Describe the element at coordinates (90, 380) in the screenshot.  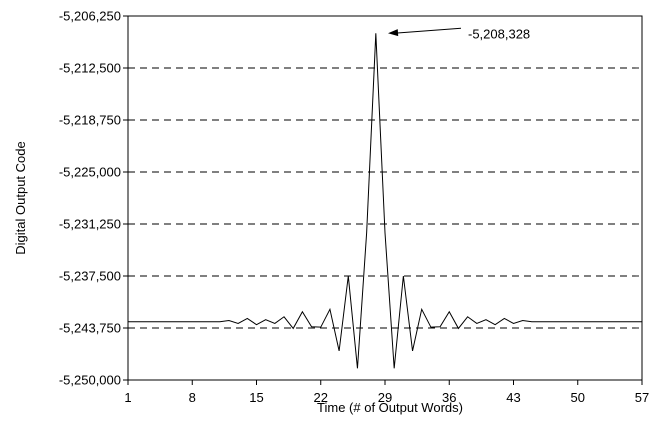
I see `y-tick-label: -5,250,000` at that location.